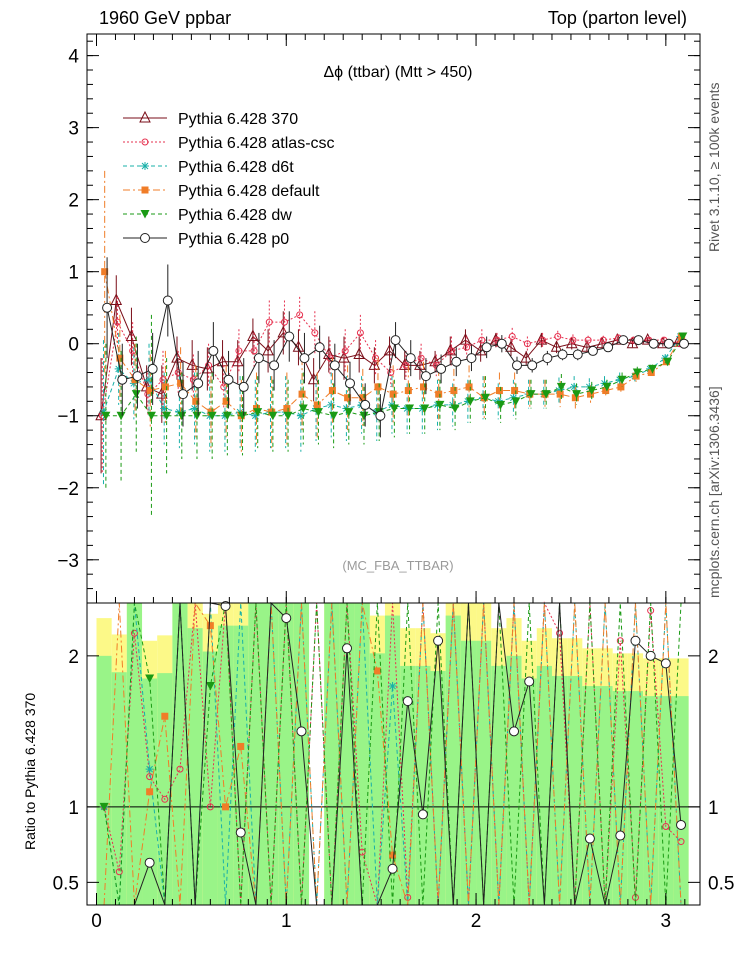  What do you see at coordinates (73, 808) in the screenshot?
I see `ratio-y-tick-label: 1` at bounding box center [73, 808].